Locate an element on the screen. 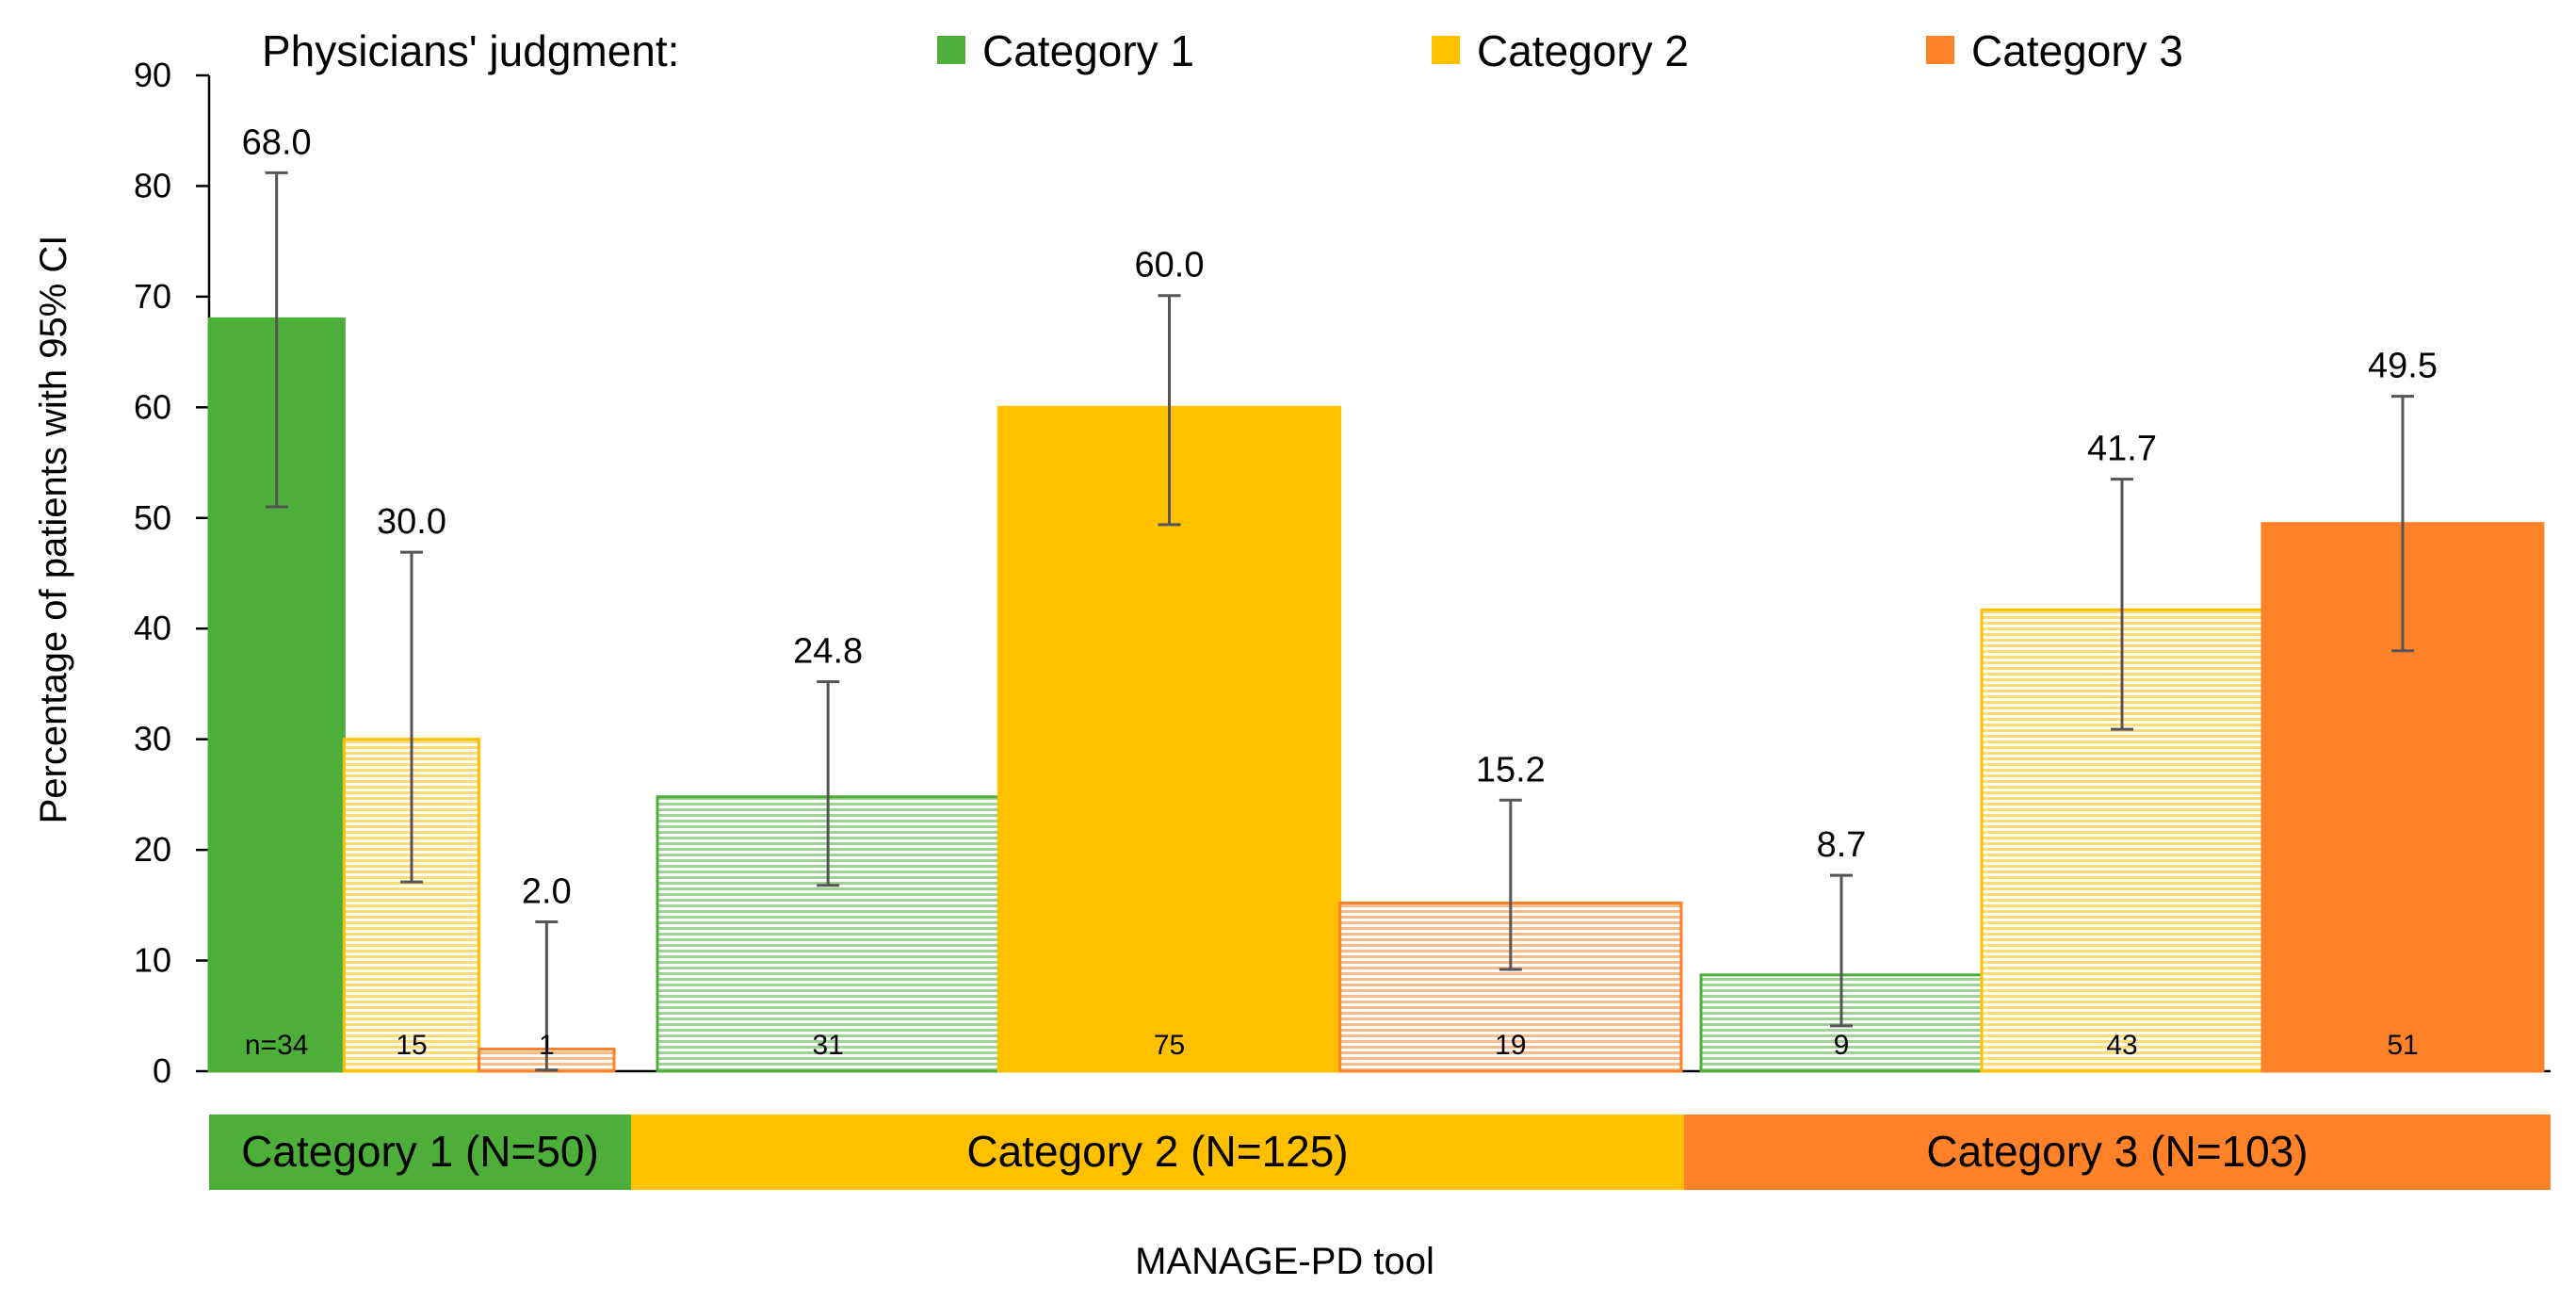  bar-value-label: 30.0 is located at coordinates (411, 522).